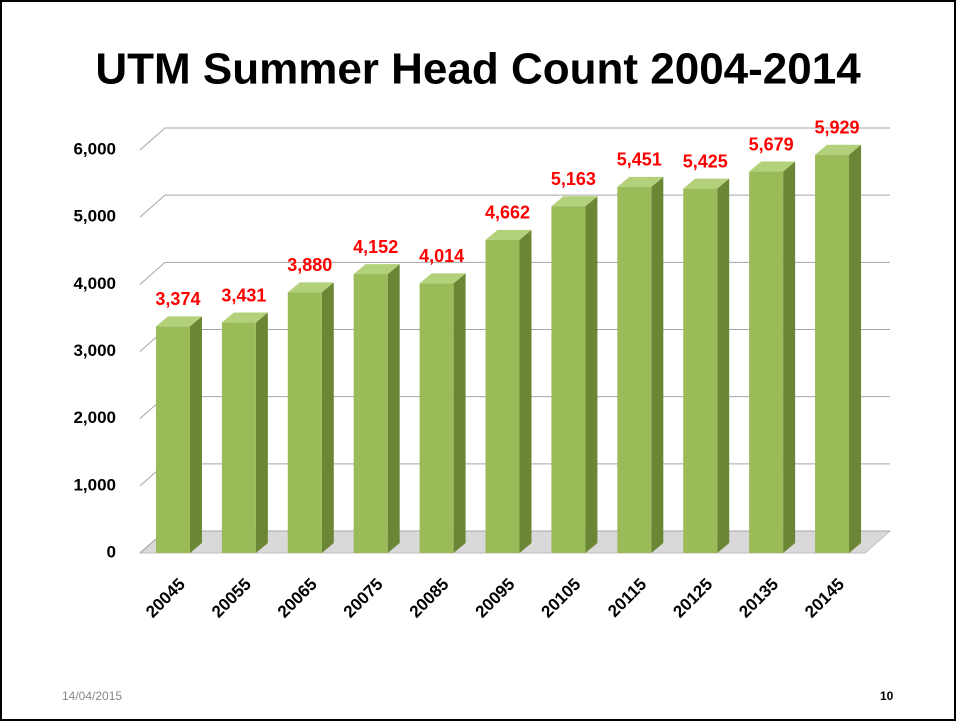  Describe the element at coordinates (94, 350) in the screenshot. I see `y-tick-label: 3,000` at that location.